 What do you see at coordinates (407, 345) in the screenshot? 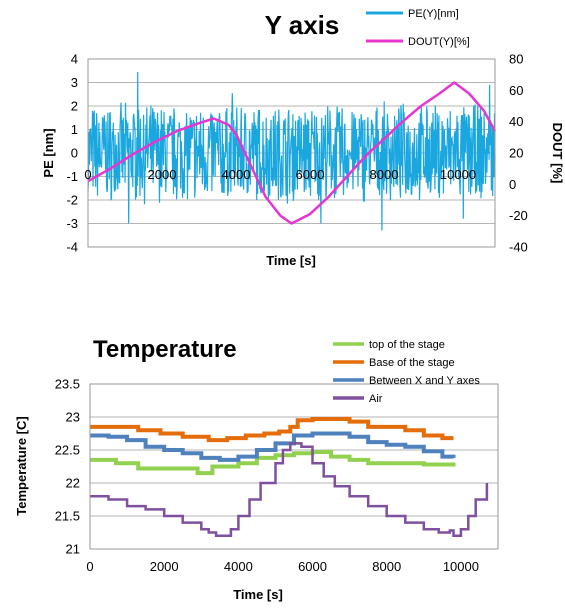
I see `legend-label-top-stage: top of the stage` at bounding box center [407, 345].